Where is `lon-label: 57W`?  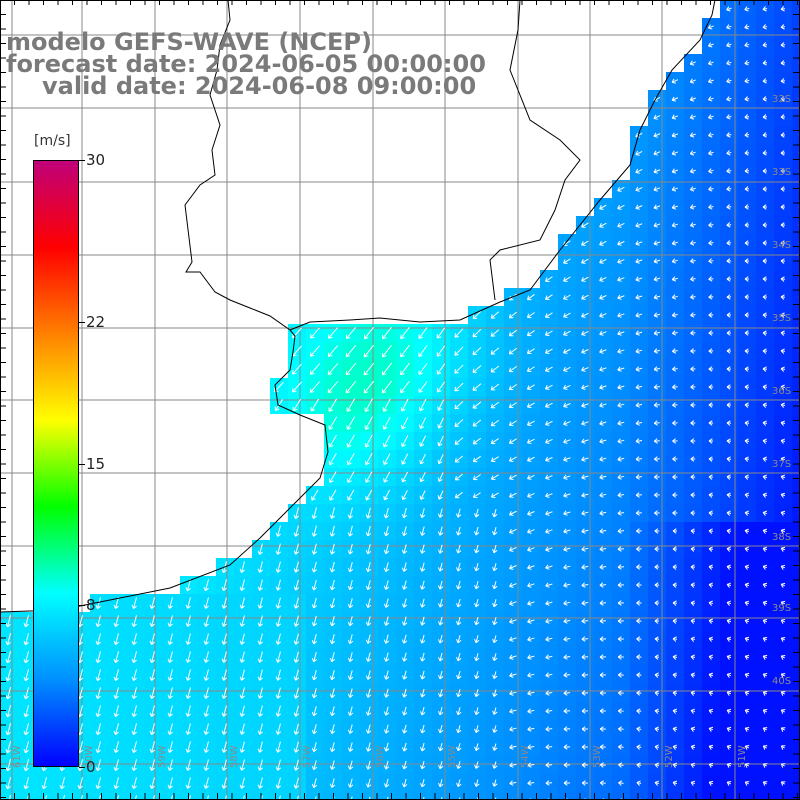
lon-label: 57W is located at coordinates (307, 756).